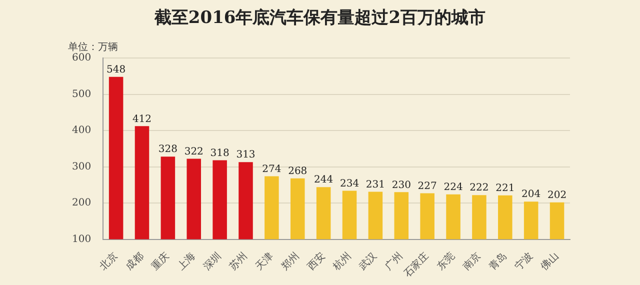 Image resolution: width=640 pixels, height=285 pixels. What do you see at coordinates (142, 119) in the screenshot?
I see `data-label: 412` at bounding box center [142, 119].